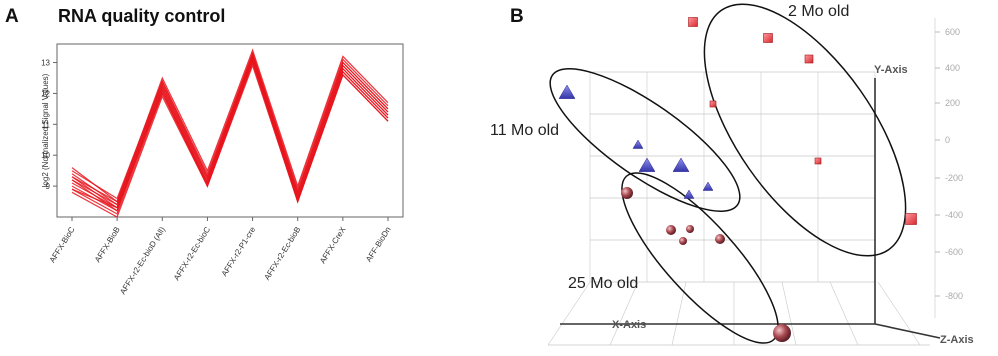 The height and width of the screenshot is (356, 998). Describe the element at coordinates (629, 325) in the screenshot. I see `x-axis-label: X-Axis` at that location.